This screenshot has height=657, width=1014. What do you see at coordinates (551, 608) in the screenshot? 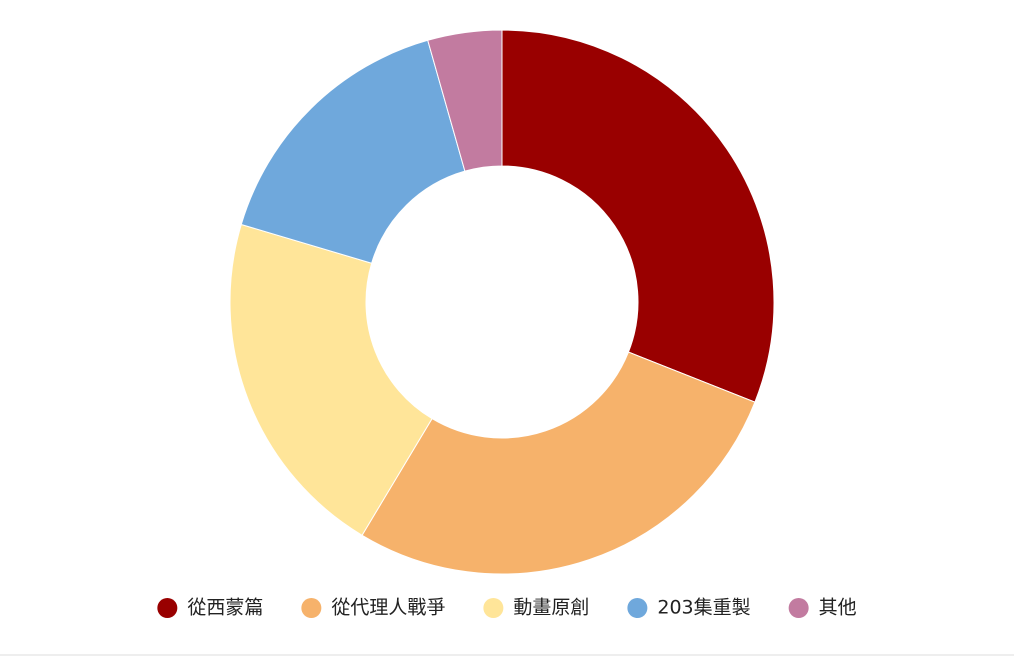
I see `legend-label: 動畫原創` at bounding box center [551, 608].